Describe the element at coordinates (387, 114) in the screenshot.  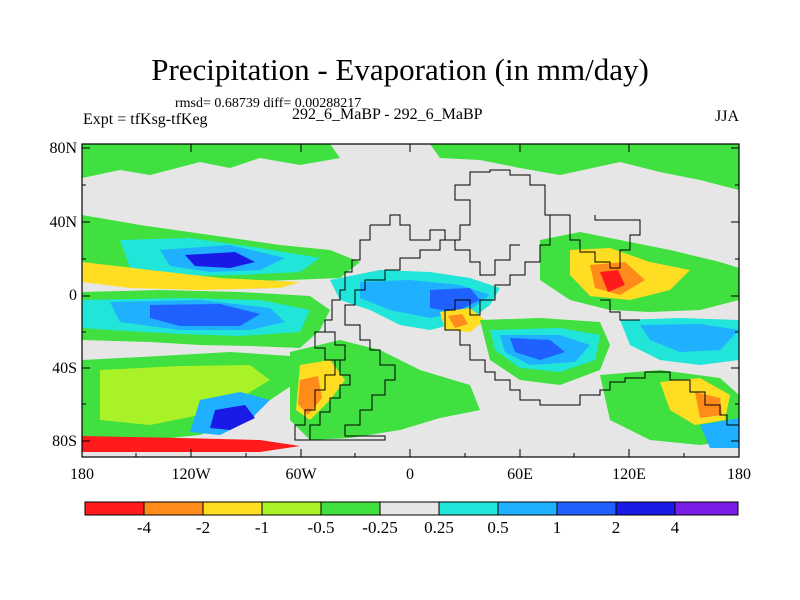
I see `case-label: 292_6_MaBP - 292_6_MaBP` at that location.